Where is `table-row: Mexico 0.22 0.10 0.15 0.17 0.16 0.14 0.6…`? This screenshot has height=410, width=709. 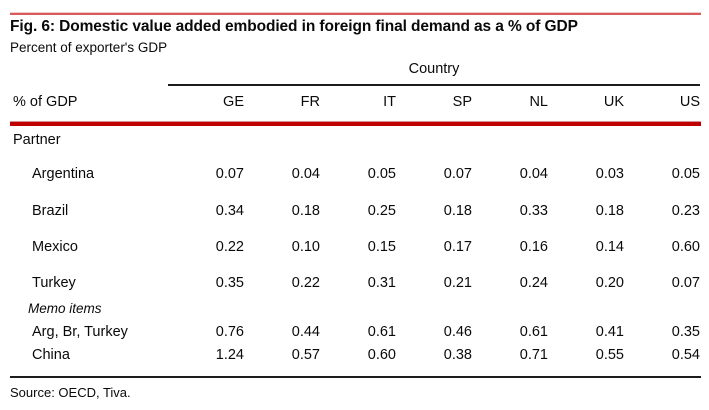
table-row: Mexico 0.22 0.10 0.15 0.17 0.16 0.14 0.6… is located at coordinates (355, 247).